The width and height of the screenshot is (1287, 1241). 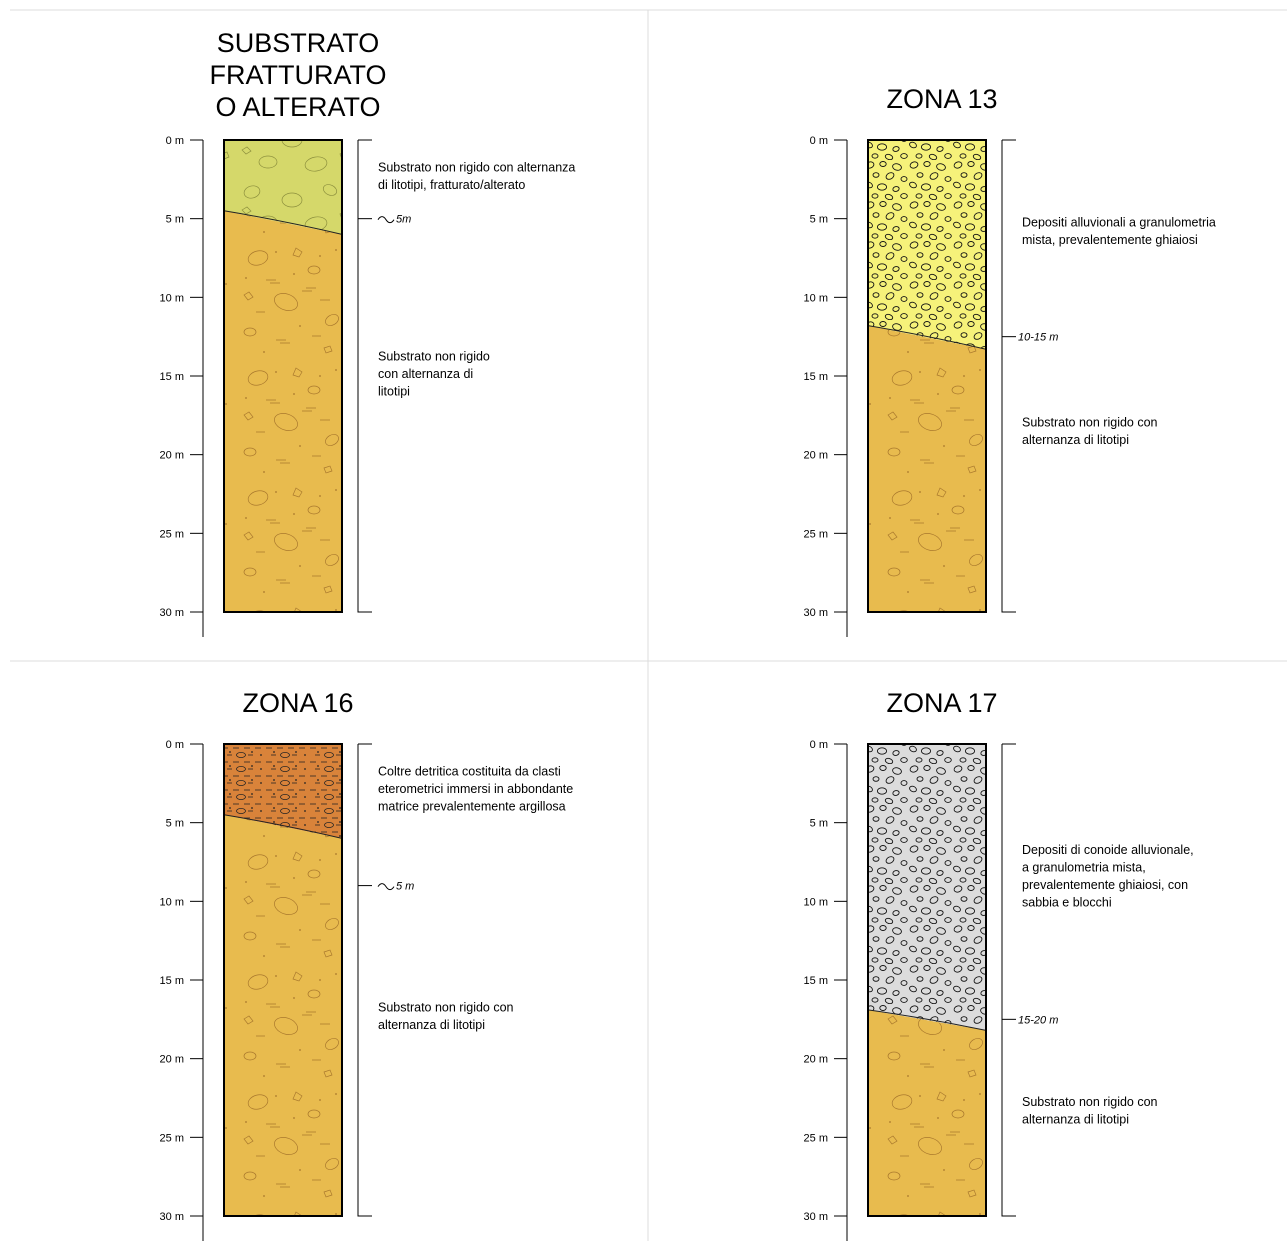 I want to click on panel-title-line: ZONA 16, so click(x=297, y=703).